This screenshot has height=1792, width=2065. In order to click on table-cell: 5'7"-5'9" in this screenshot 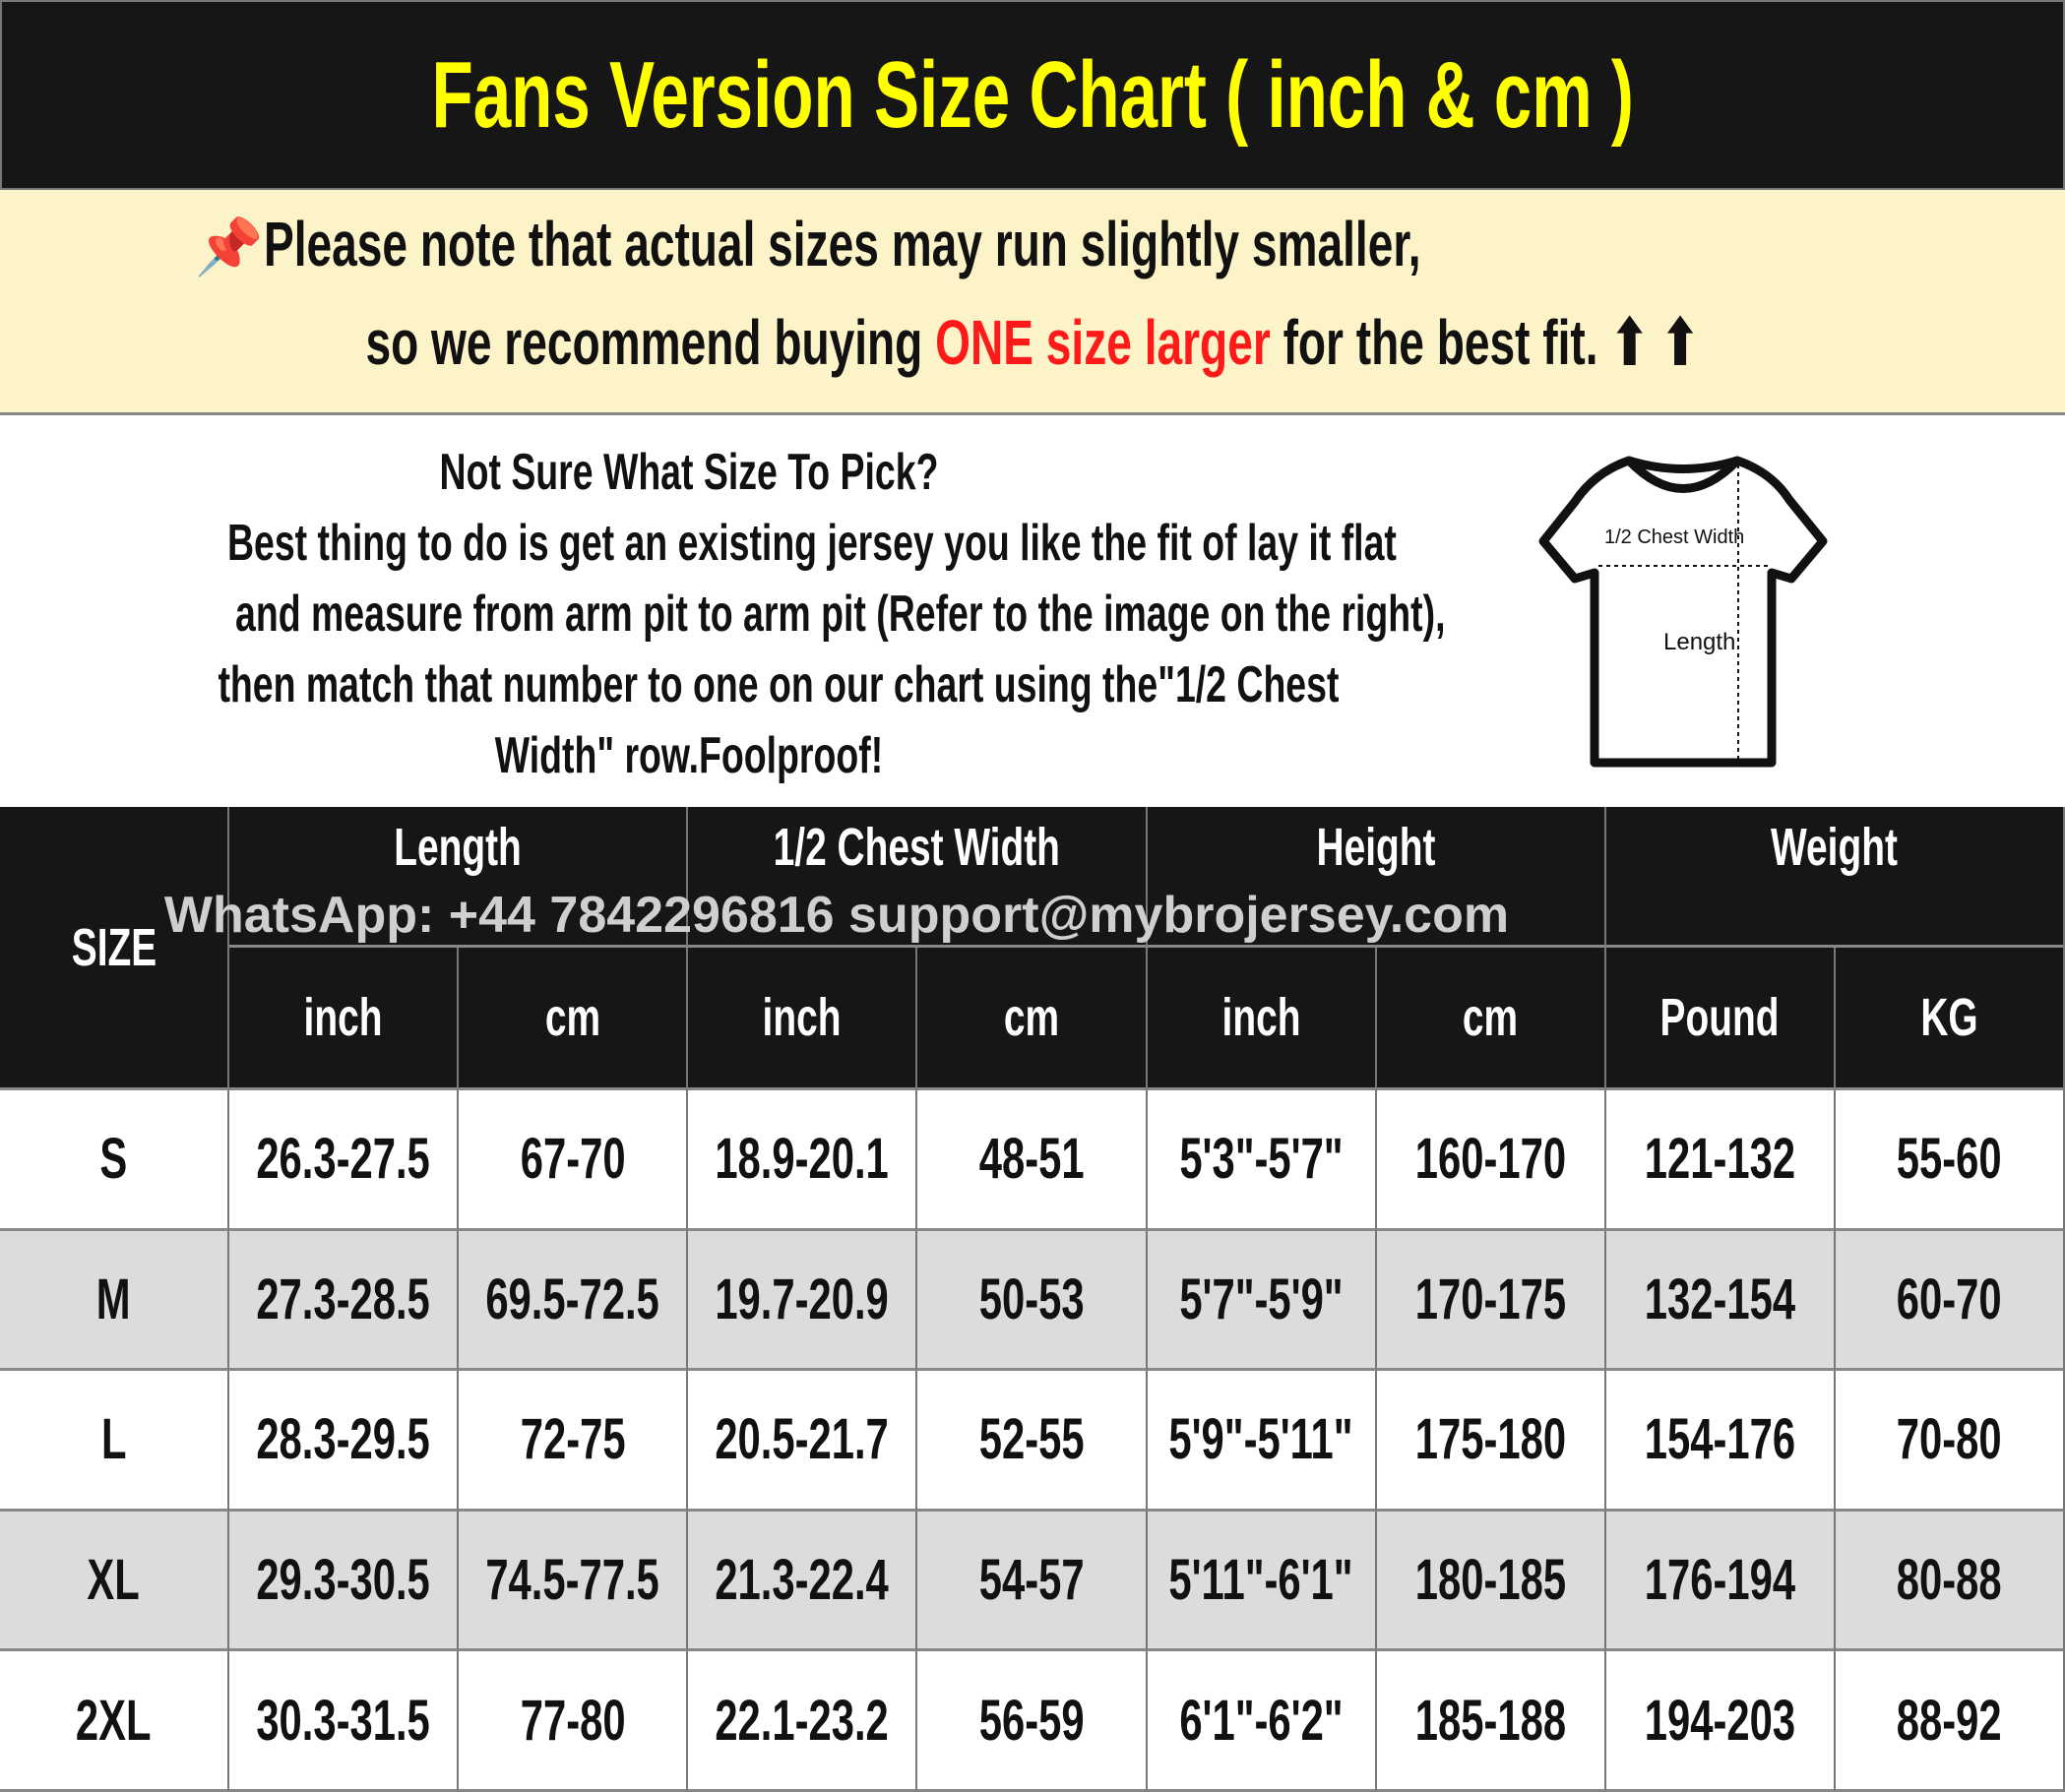, I will do `click(1262, 1301)`.